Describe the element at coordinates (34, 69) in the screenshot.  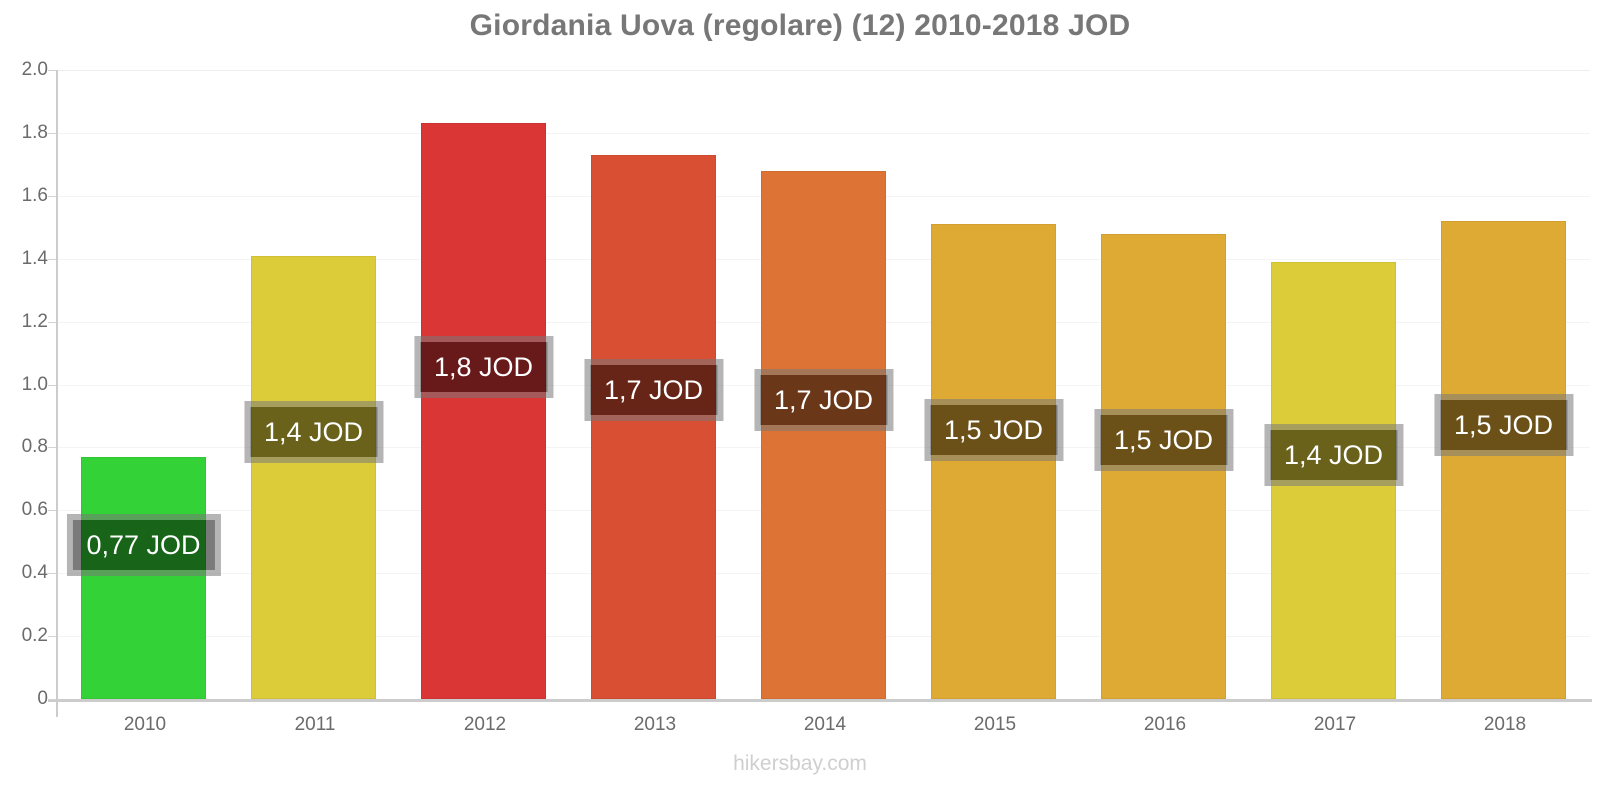
I see `y-axis-tick-label: 2.0` at that location.